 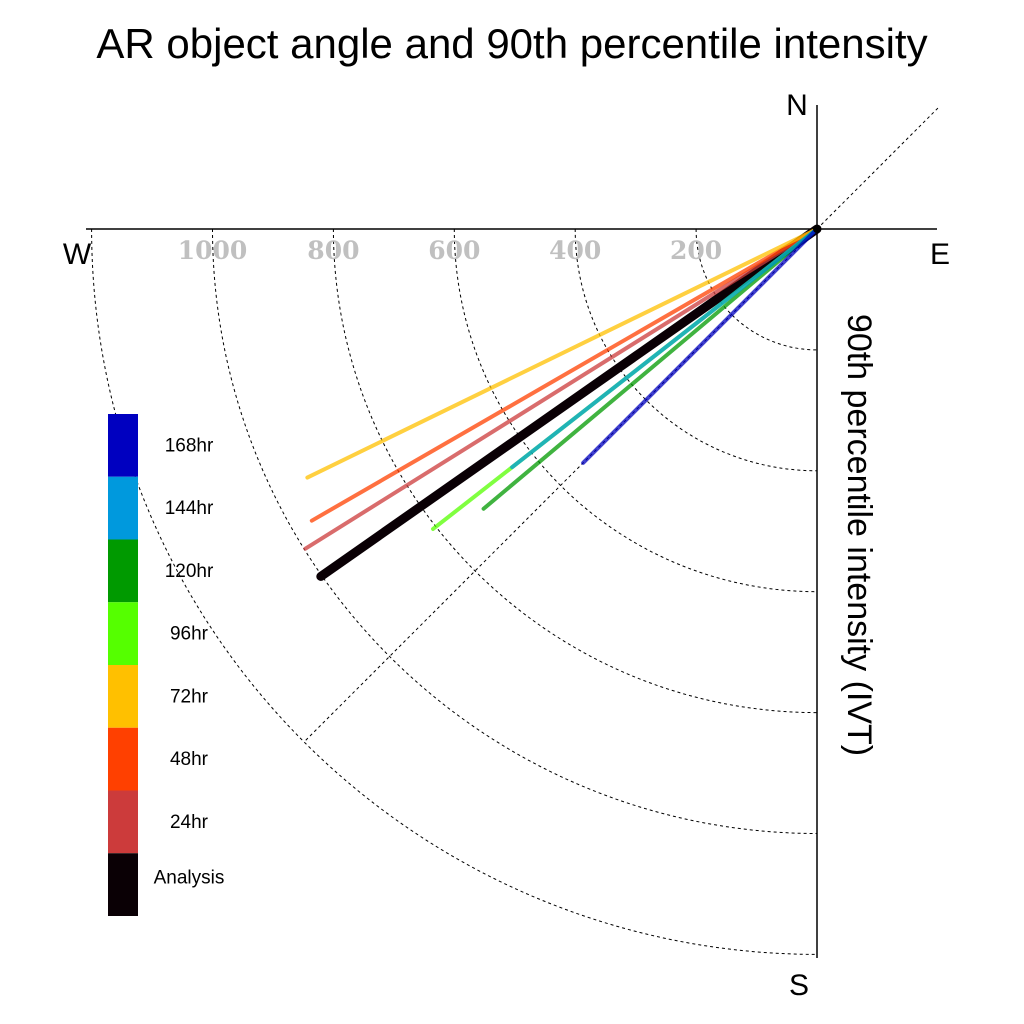 I want to click on y-axis-label: 90th percentile intensity (IVT), so click(x=859, y=535).